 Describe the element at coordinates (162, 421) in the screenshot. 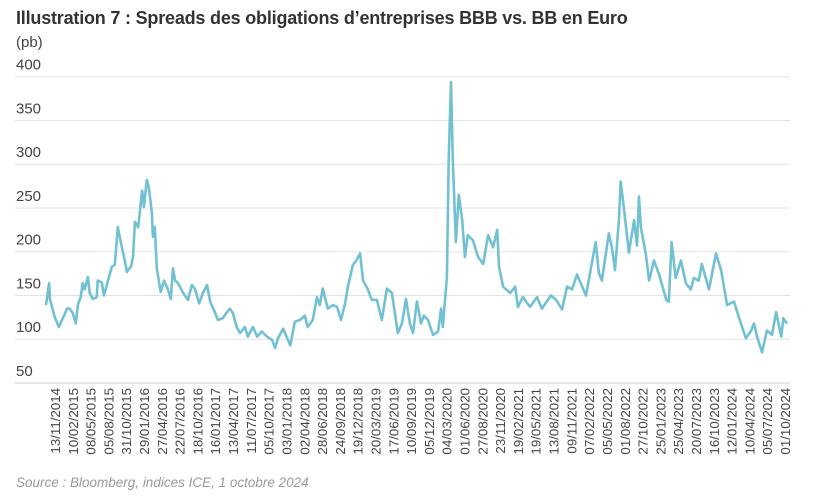

I see `x-tick-label: 27/04/2016` at that location.